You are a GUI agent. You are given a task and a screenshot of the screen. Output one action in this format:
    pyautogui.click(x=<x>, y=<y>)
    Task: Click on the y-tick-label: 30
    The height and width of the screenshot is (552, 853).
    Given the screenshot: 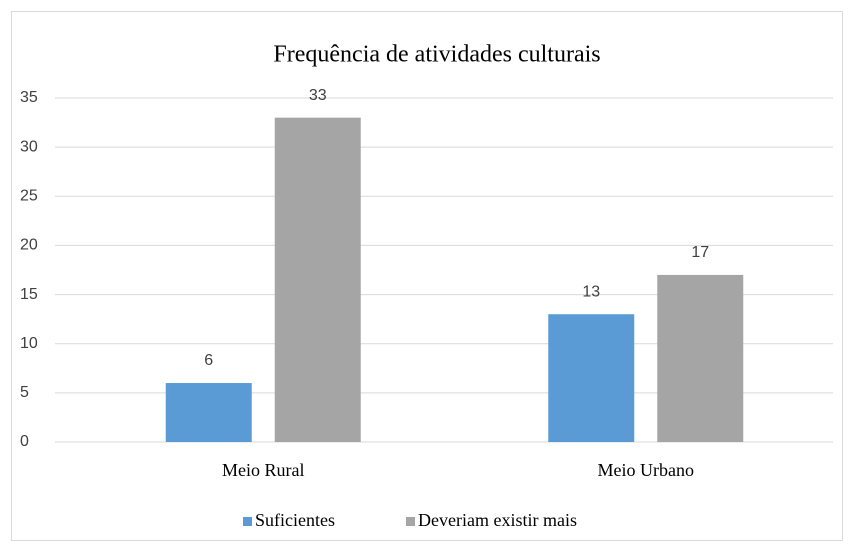 What is the action you would take?
    pyautogui.click(x=29, y=146)
    